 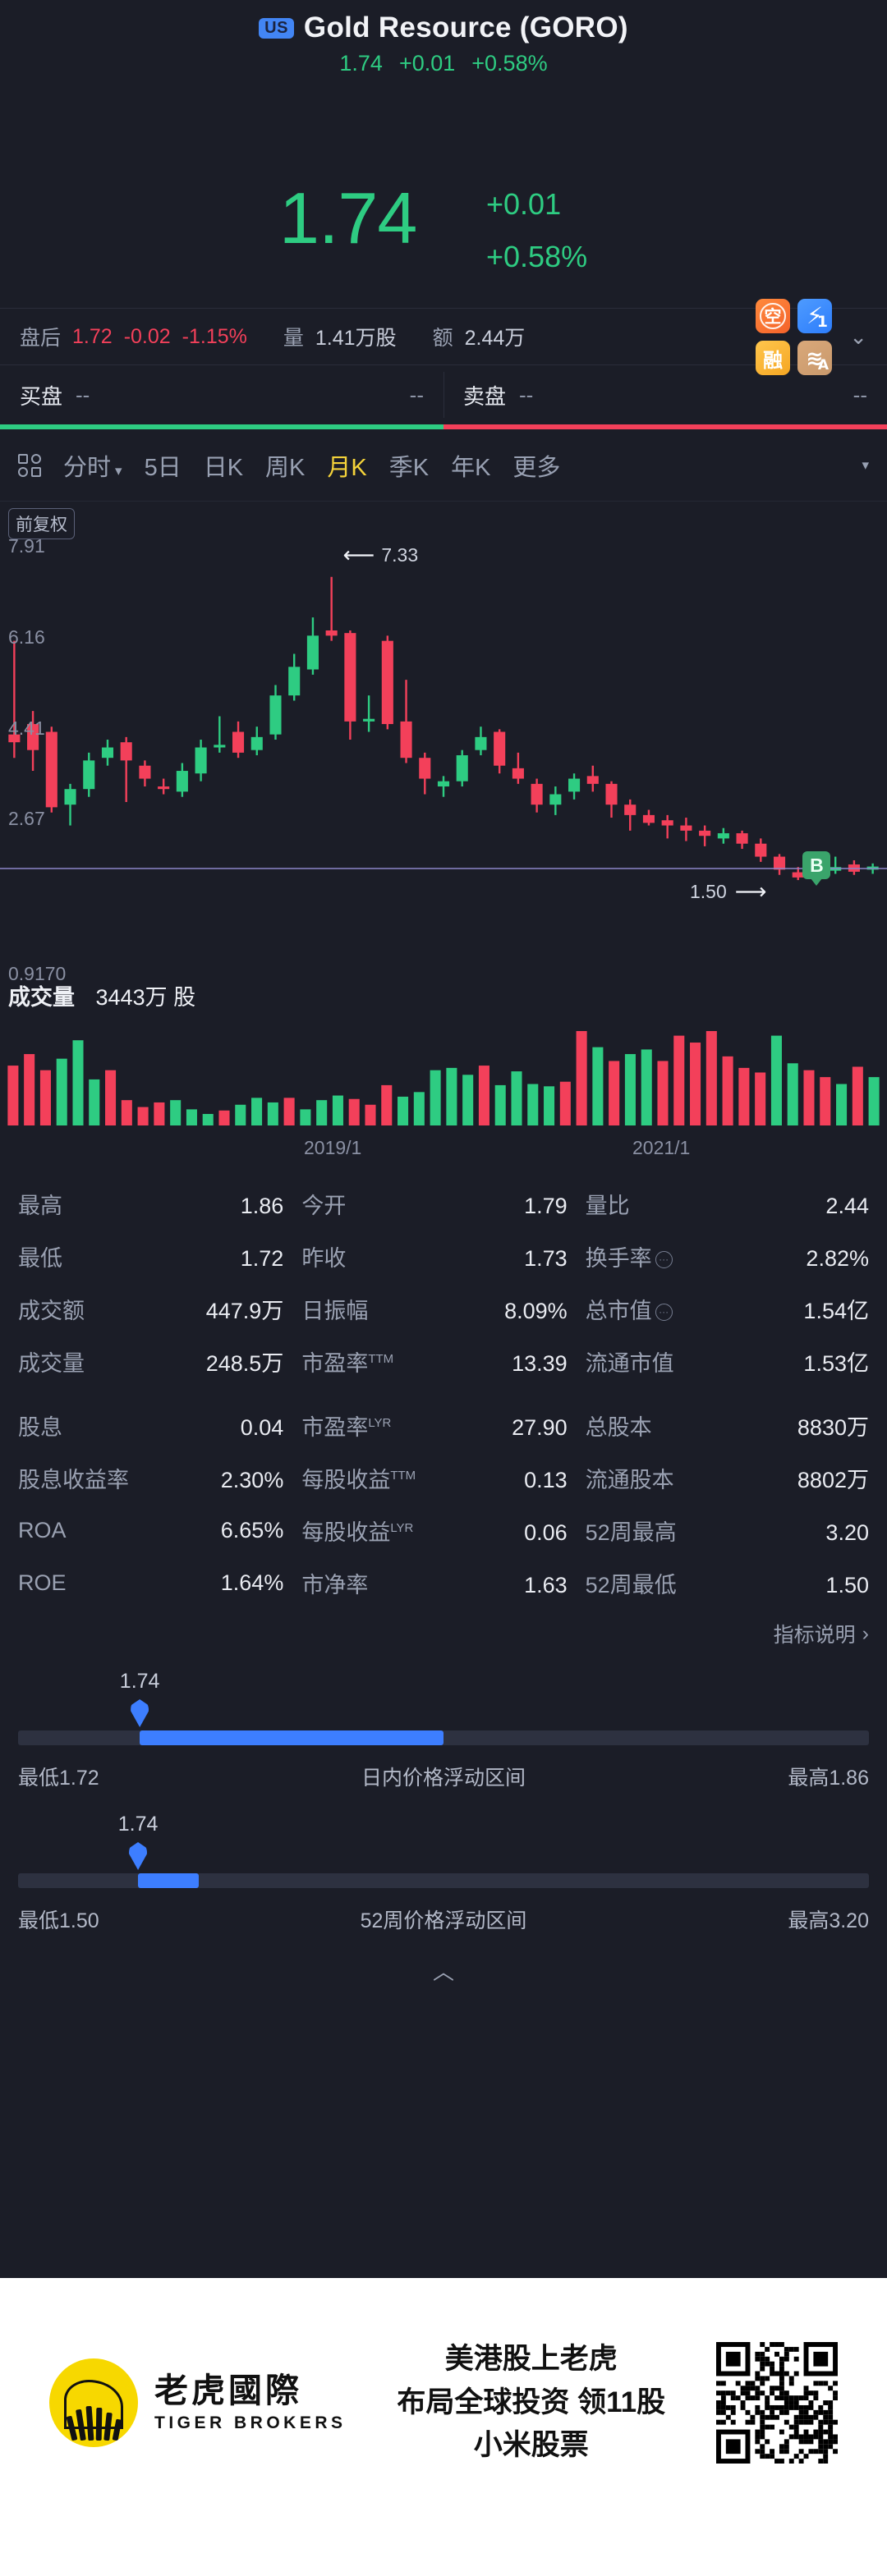 I want to click on candles-svg, so click(x=443, y=729).